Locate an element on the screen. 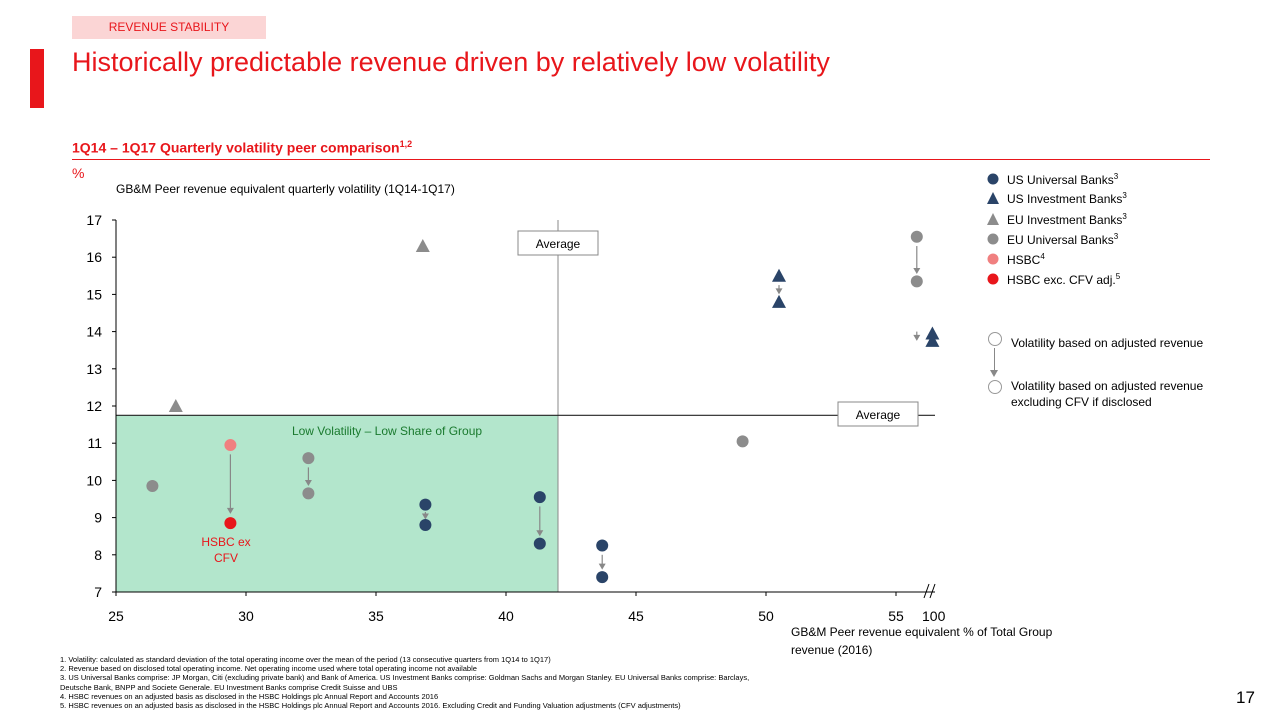 The width and height of the screenshot is (1280, 721). average-label-vertical: Average is located at coordinates (558, 243).